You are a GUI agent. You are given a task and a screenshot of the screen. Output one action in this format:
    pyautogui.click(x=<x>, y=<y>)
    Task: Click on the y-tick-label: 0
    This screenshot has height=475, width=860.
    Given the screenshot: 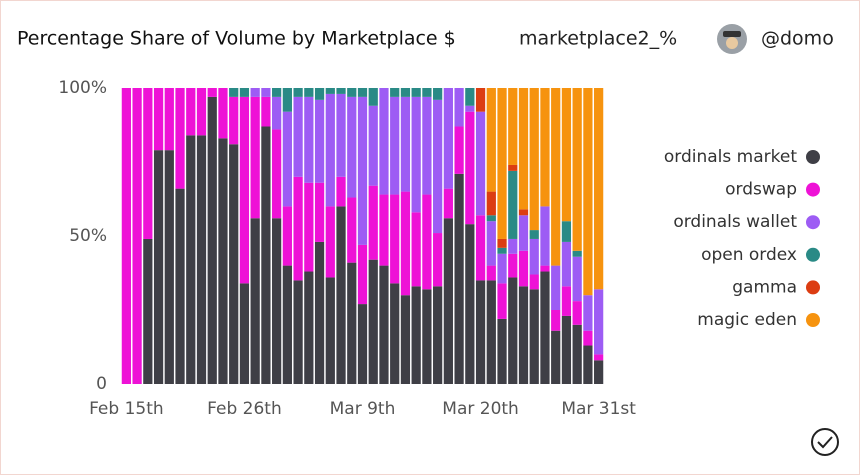 What is the action you would take?
    pyautogui.click(x=101, y=384)
    